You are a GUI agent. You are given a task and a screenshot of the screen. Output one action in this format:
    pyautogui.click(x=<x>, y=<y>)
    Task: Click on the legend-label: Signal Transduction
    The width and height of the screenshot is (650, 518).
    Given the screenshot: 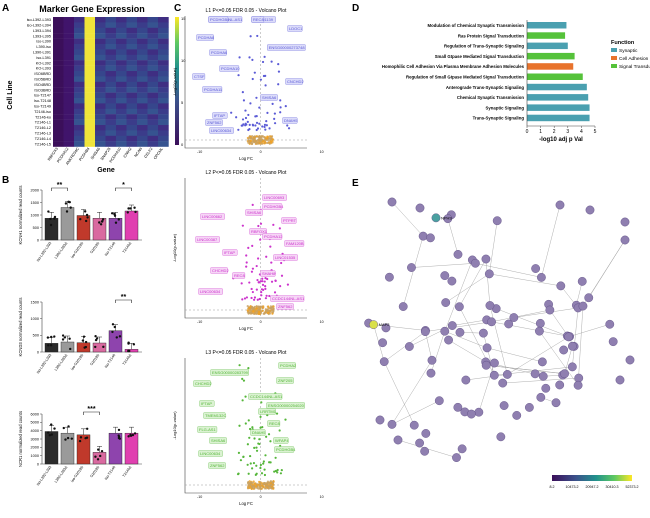 What is the action you would take?
    pyautogui.click(x=634, y=67)
    